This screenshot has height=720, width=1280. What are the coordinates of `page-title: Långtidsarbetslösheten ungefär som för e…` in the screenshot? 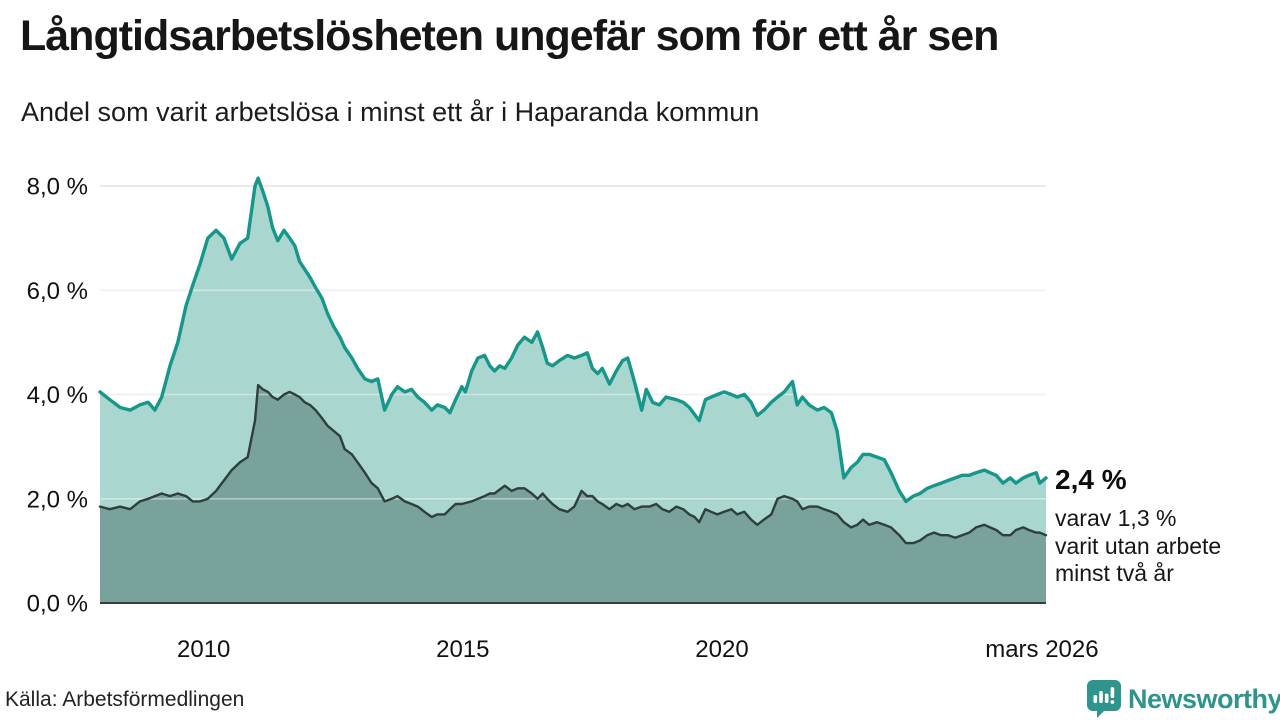 It's located at (509, 36).